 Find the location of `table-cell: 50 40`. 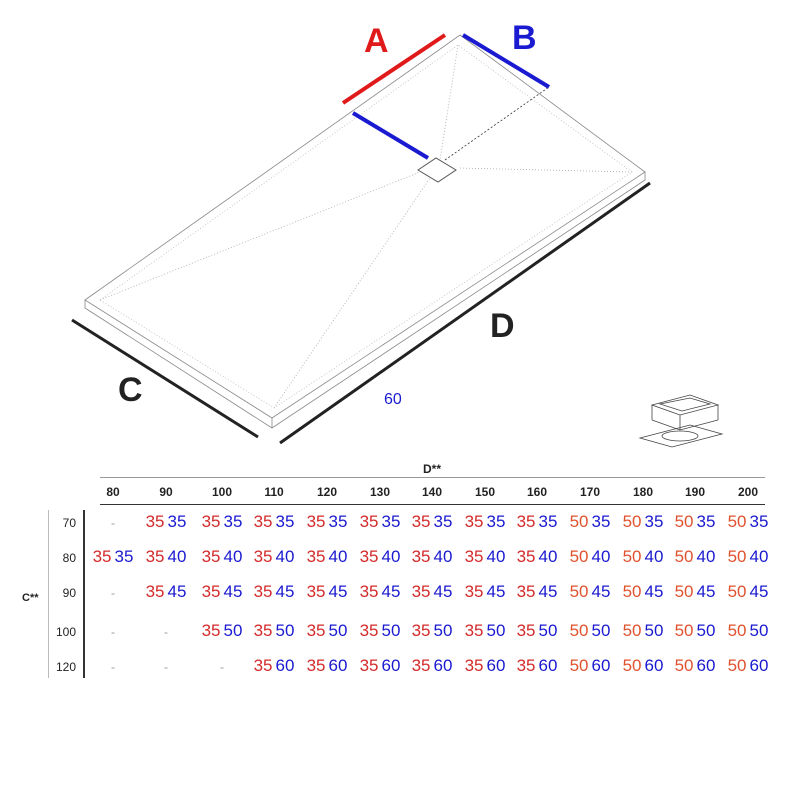

table-cell: 50 40 is located at coordinates (695, 557).